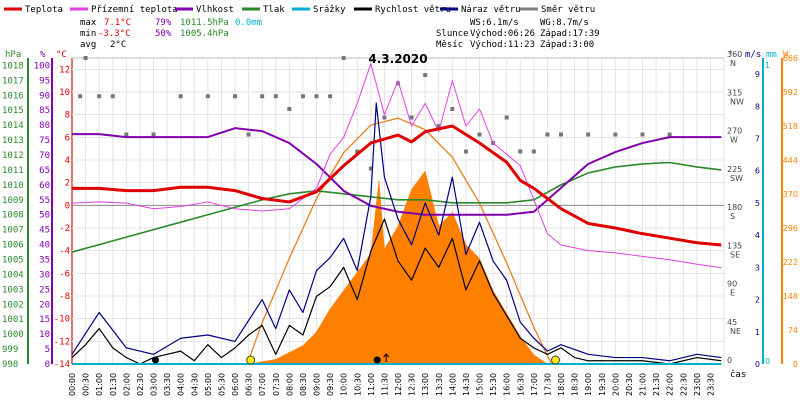 This screenshot has width=800, height=400. Describe the element at coordinates (167, 384) in the screenshot. I see `time-tick-label: 03:30` at that location.